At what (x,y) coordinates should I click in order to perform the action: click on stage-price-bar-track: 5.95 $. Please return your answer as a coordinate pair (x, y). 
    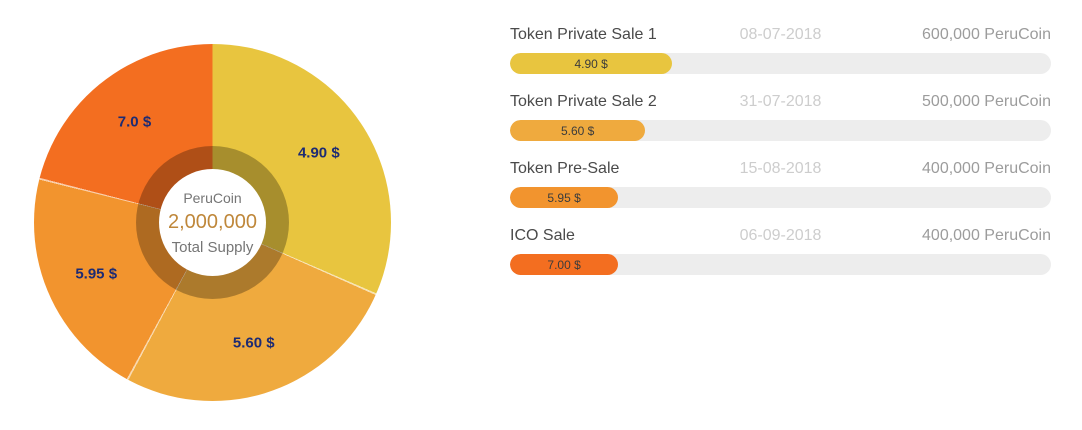
    Looking at the image, I should click on (780, 197).